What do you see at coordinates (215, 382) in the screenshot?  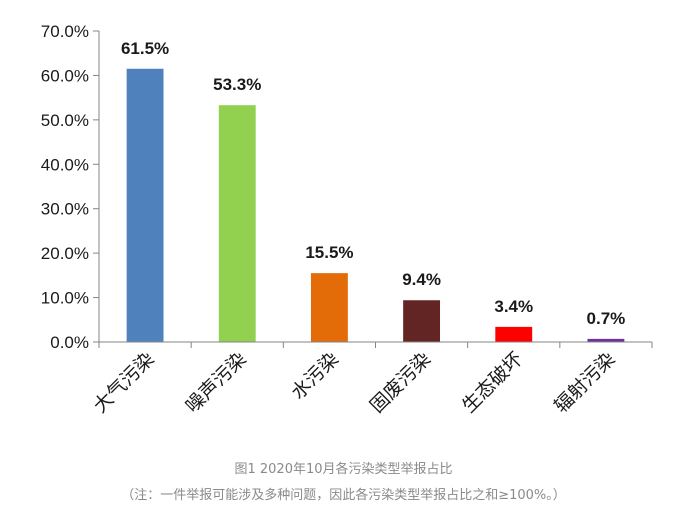 I see `category-label: 噪声污染` at bounding box center [215, 382].